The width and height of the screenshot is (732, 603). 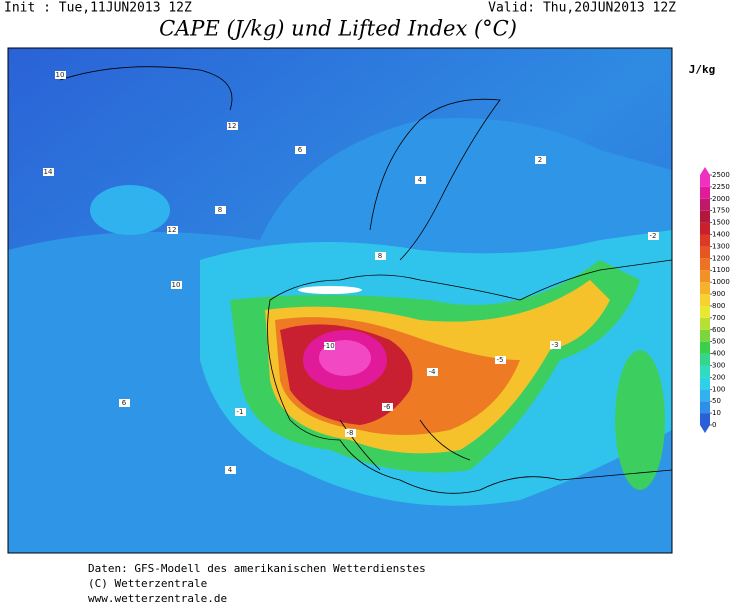 What do you see at coordinates (721, 199) in the screenshot?
I see `colorbar-label: 2000` at bounding box center [721, 199].